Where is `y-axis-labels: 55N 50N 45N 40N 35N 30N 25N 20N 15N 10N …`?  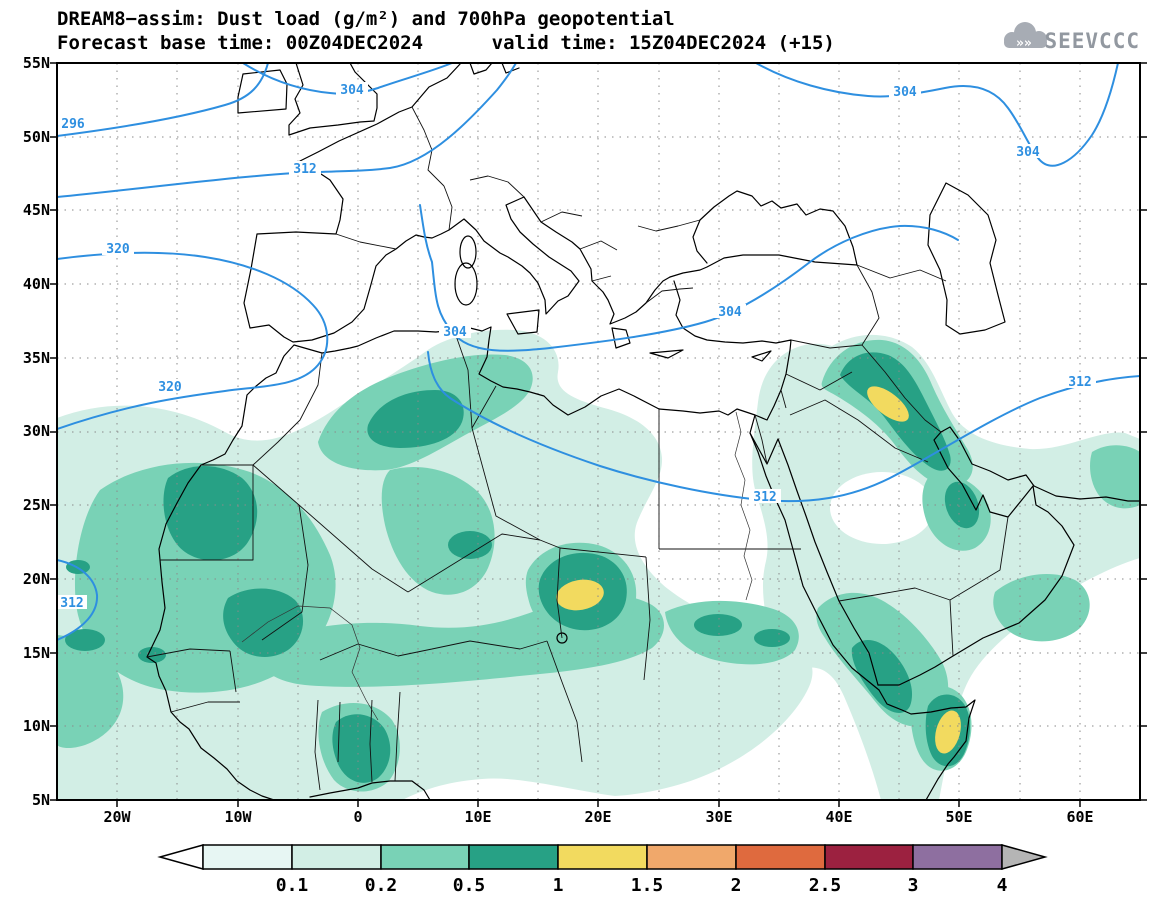 y-axis-labels: 55N 50N 45N 40N 35N 30N 25N 20N 15N 10N … is located at coordinates (36, 431).